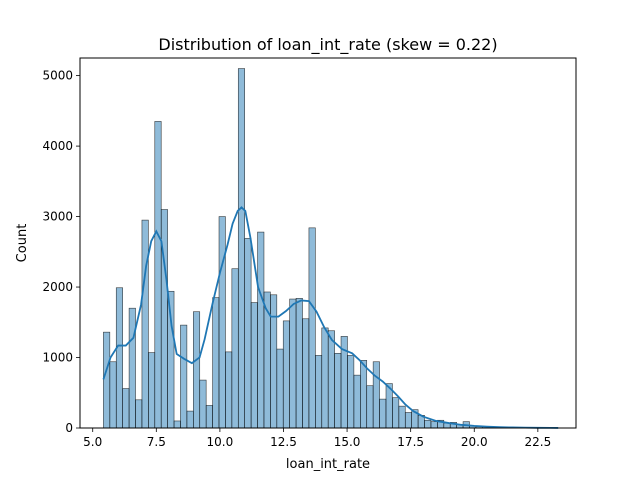 This screenshot has width=640, height=480. Describe the element at coordinates (410, 442) in the screenshot. I see `x-tick-label: 17.5` at that location.